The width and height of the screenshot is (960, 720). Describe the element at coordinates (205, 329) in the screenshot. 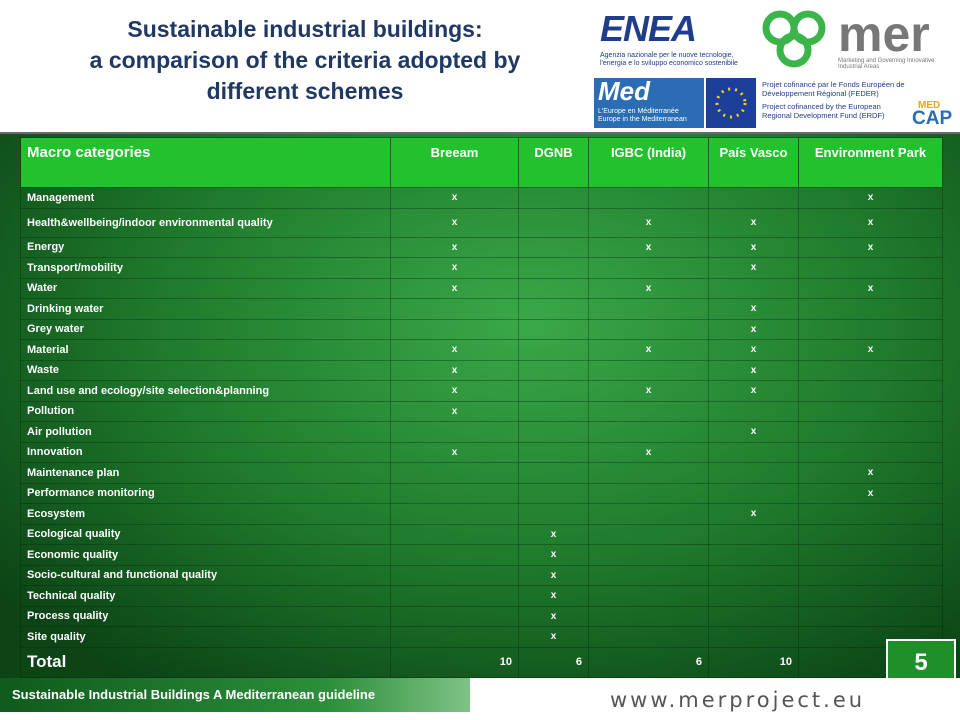

I see `row-label: Grey water` at that location.